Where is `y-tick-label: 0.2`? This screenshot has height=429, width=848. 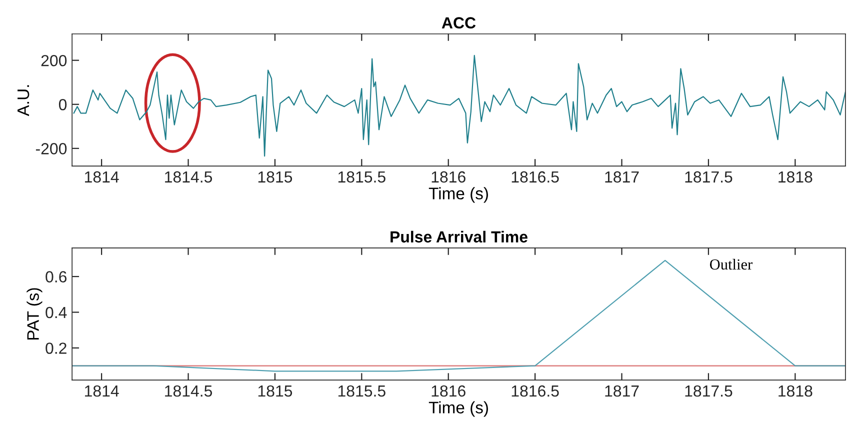 y-tick-label: 0.2 is located at coordinates (56, 348).